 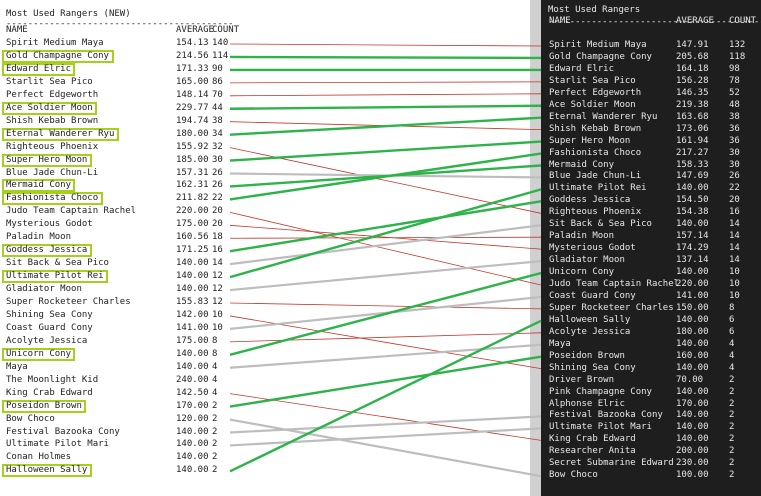 What do you see at coordinates (535, 248) in the screenshot?
I see `scrollbar` at bounding box center [535, 248].